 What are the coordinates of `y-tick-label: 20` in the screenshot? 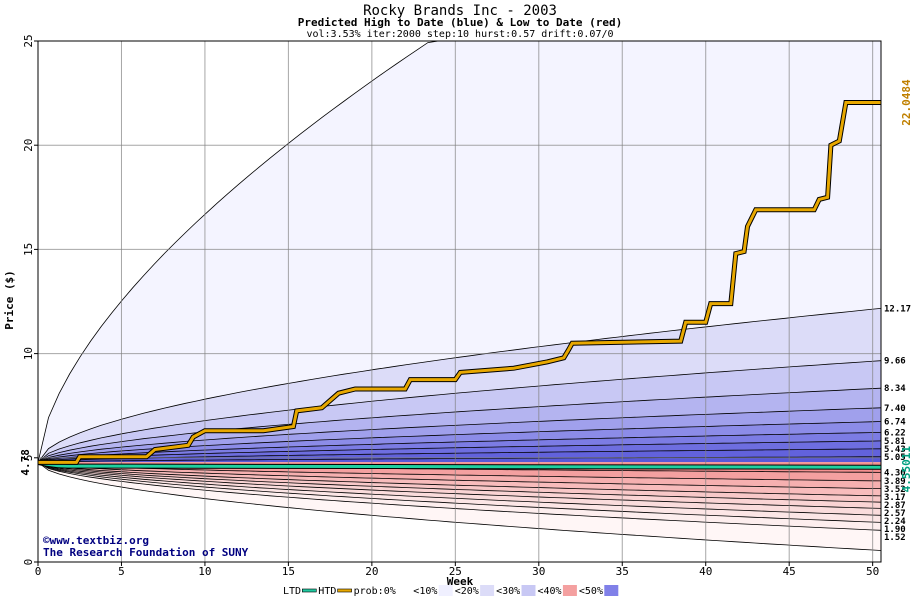 It's located at (28, 145).